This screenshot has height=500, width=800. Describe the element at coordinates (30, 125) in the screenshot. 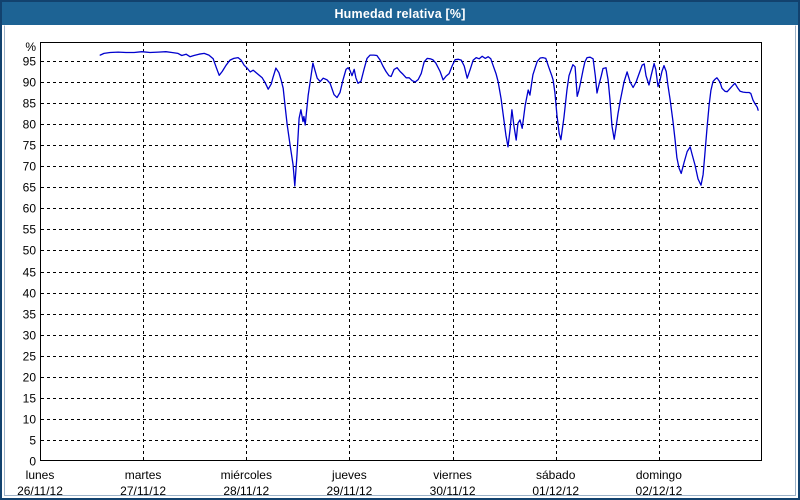

I see `svg-text: 80` at that location.